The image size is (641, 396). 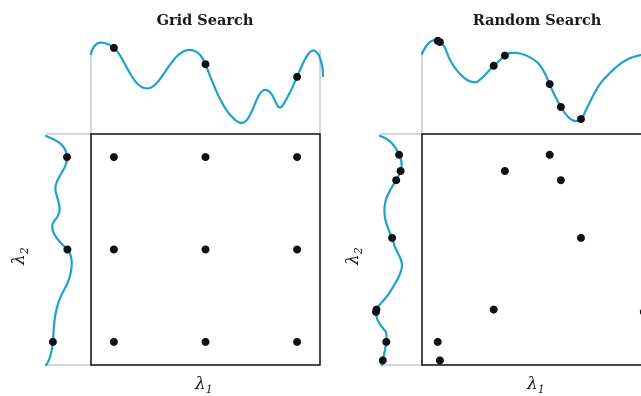 What do you see at coordinates (205, 20) in the screenshot?
I see `grid-search-title: Grid Search` at bounding box center [205, 20].